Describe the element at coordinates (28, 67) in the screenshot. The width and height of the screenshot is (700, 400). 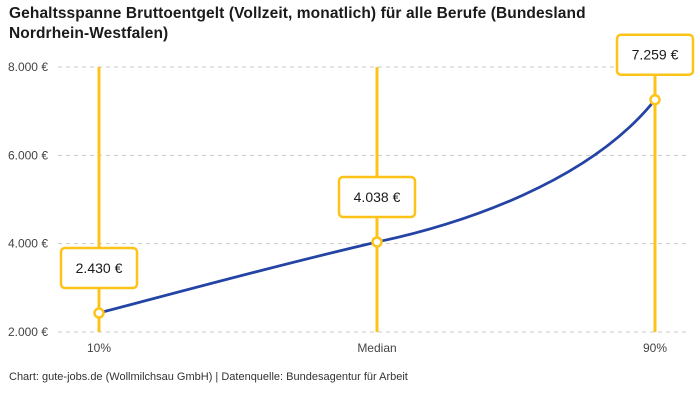
I see `y-tick-label: 8.000 €` at that location.